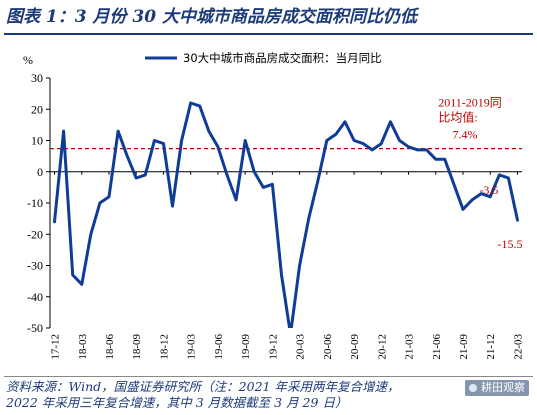 Image resolution: width=537 pixels, height=415 pixels. I want to click on x-tick-label: 21-12, so click(491, 347).